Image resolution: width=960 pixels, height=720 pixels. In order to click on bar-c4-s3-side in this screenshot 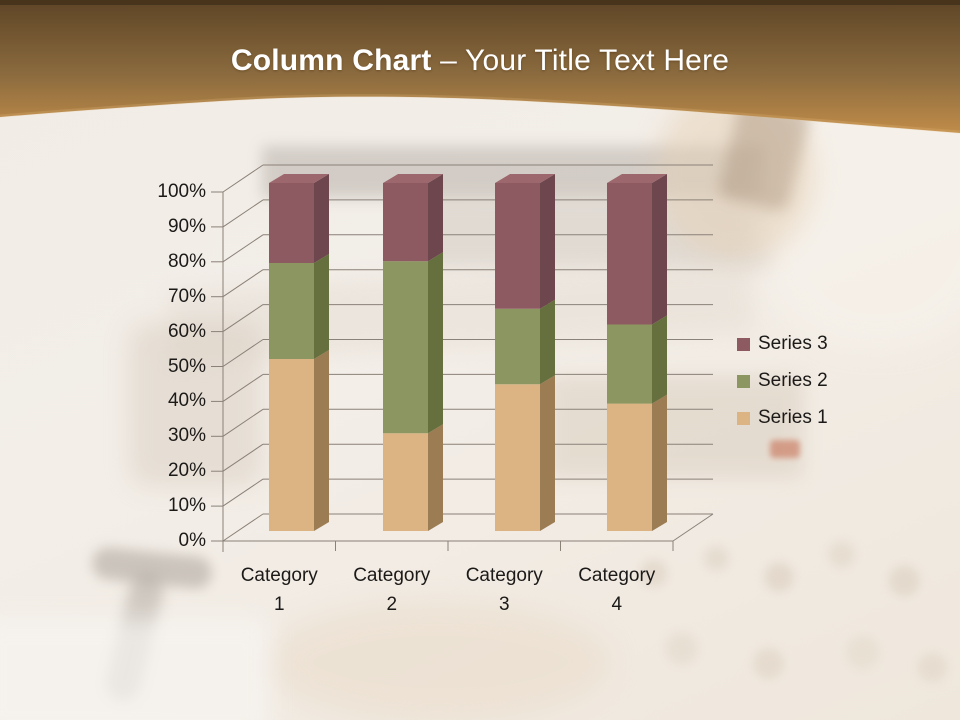, I will do `click(659, 249)`.